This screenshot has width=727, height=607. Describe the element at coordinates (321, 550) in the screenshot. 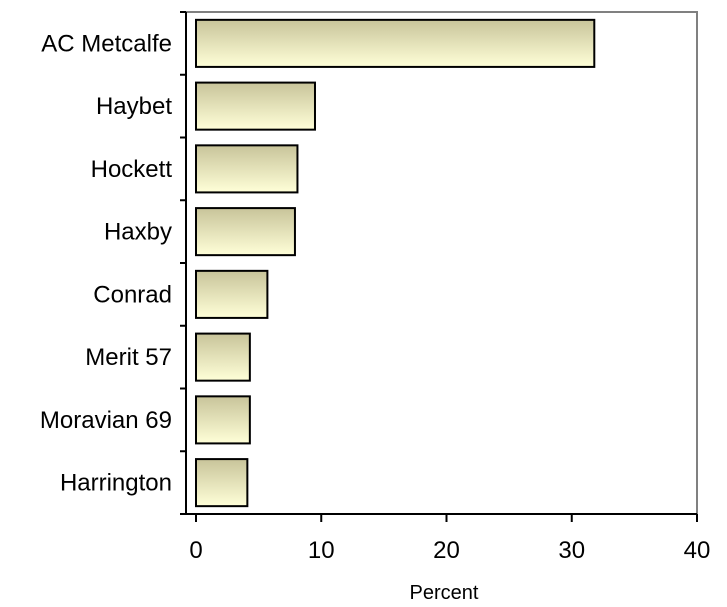

I see `x-tick-label: 10` at that location.